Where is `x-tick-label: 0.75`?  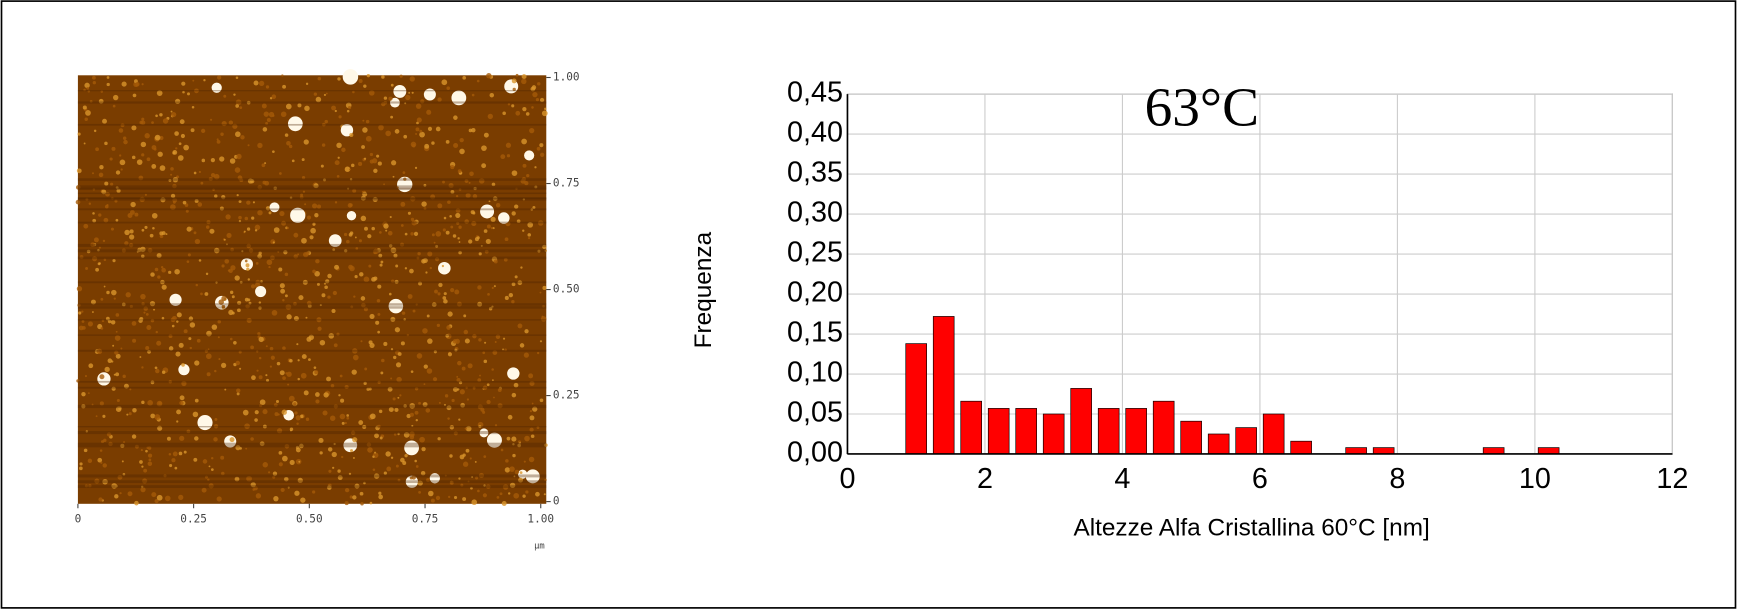
x-tick-label: 0.75 is located at coordinates (425, 518).